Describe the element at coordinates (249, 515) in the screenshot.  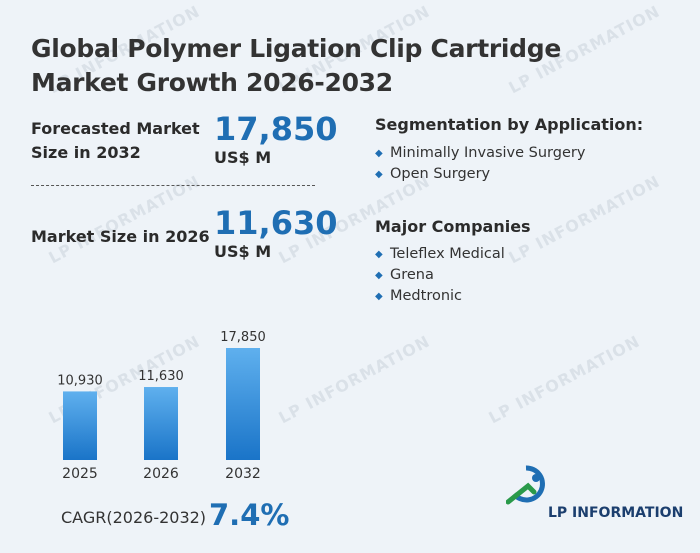
I see `cagr-value: 7.4%` at that location.